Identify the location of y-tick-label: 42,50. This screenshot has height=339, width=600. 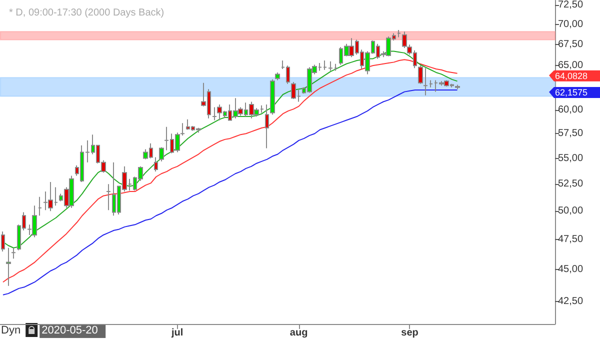
(571, 301).